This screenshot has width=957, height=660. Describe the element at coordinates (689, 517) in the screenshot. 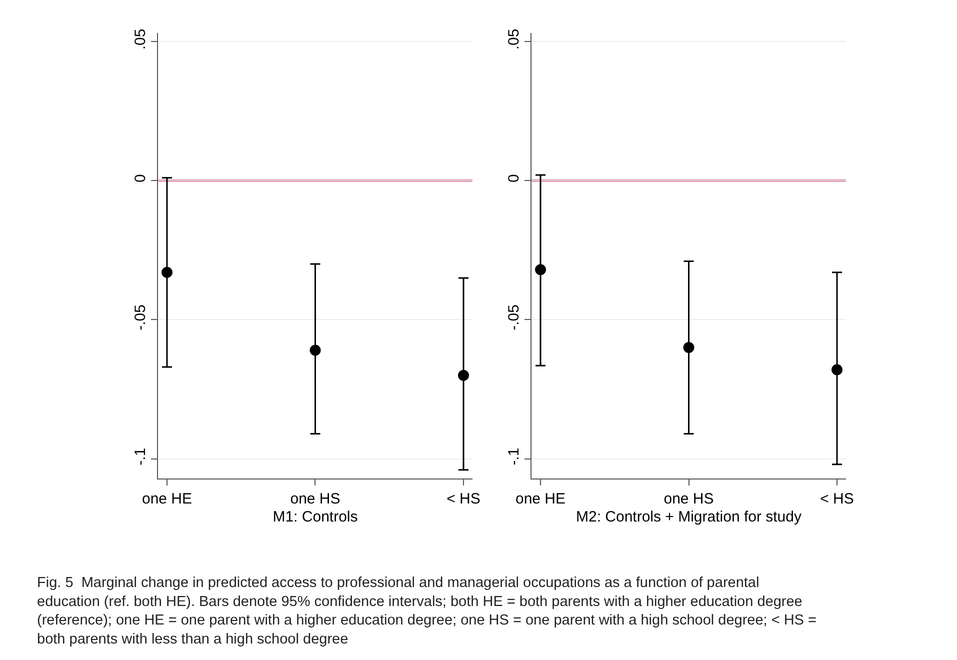

I see `x-axis-title: M2: Controls + Migration for study` at that location.